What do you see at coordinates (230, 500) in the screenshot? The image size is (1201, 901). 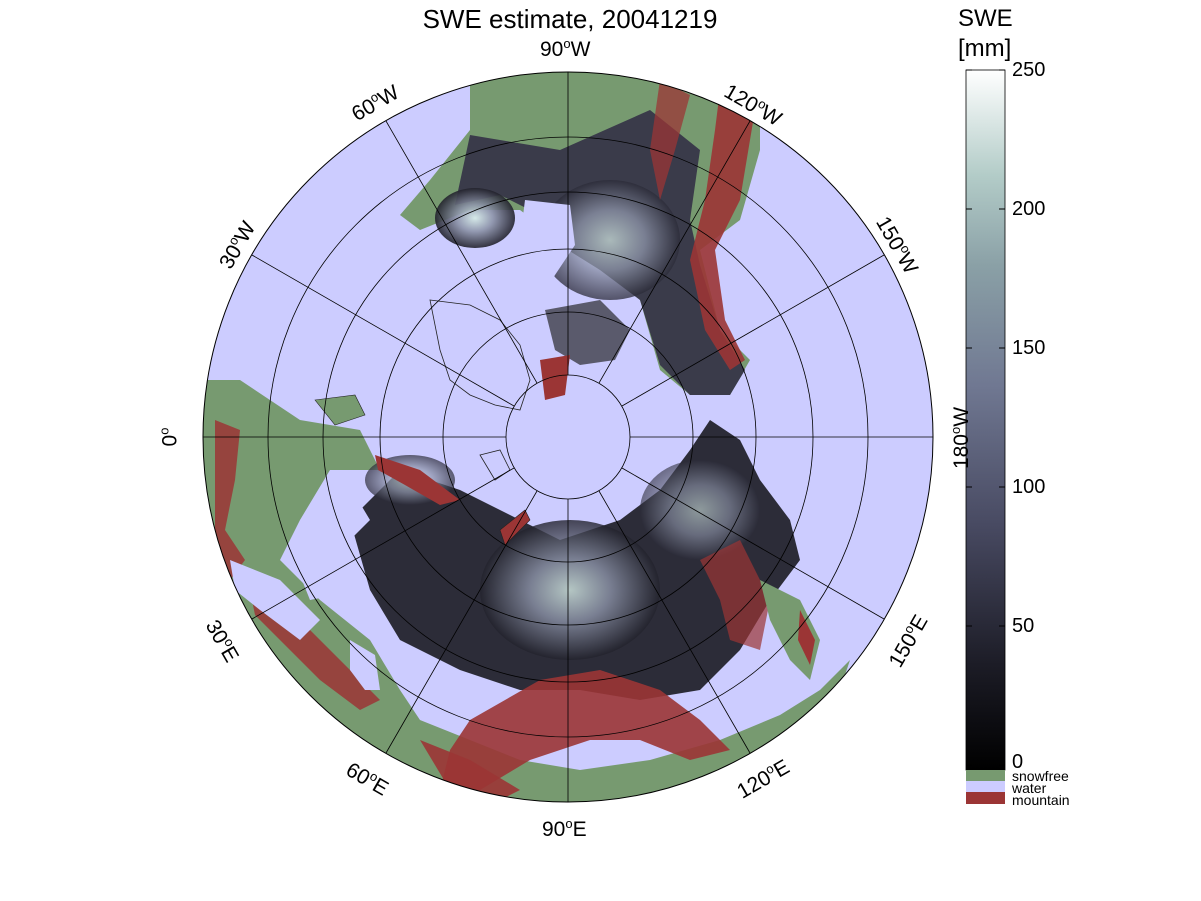 I see `north-africa-mountains` at bounding box center [230, 500].